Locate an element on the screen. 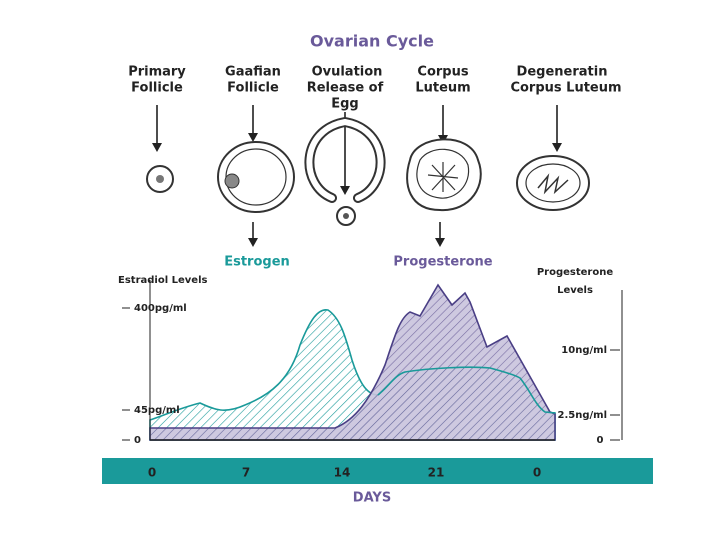  stage-label: Ovulation is located at coordinates (347, 72).